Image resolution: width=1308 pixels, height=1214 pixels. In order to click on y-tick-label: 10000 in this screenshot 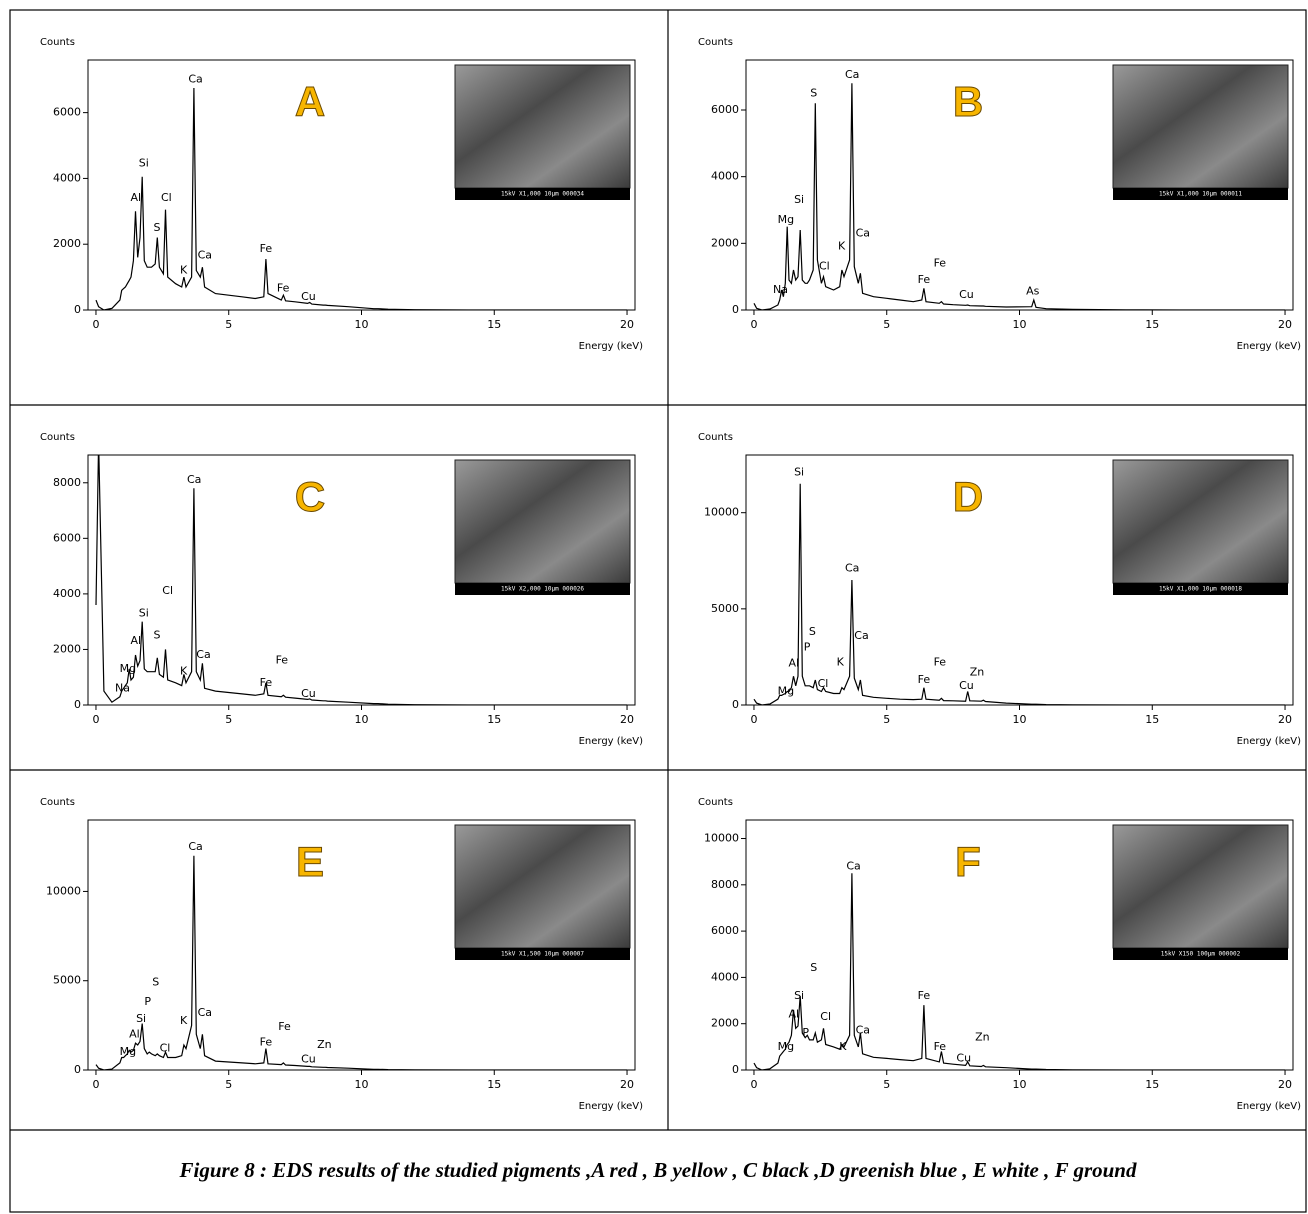, I will do `click(63, 890)`.